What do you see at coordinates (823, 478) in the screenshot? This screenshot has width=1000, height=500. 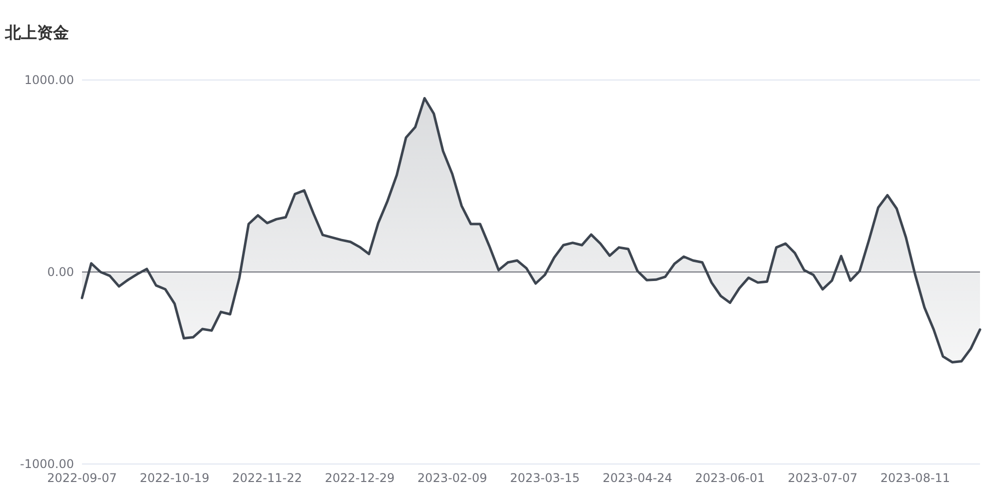 I see `x-tick-label: 2023-07-07` at bounding box center [823, 478].